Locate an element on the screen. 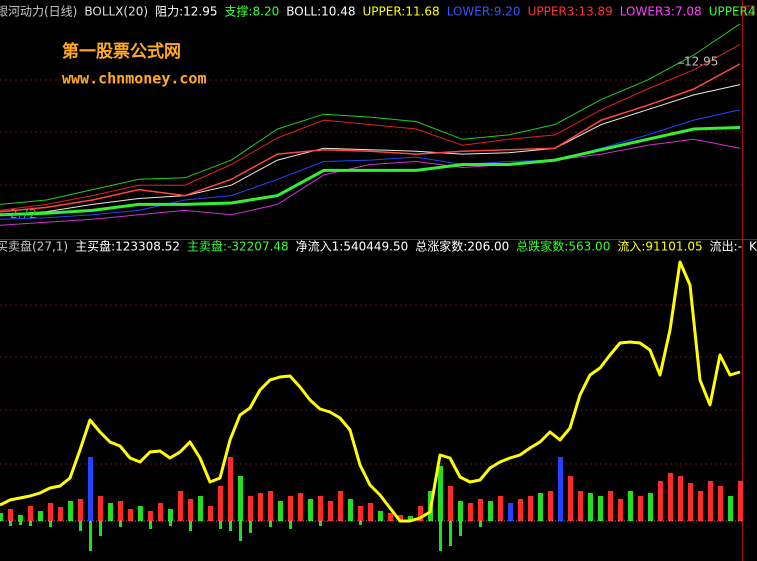  header-item: UPPER3:13.89 is located at coordinates (570, 12).